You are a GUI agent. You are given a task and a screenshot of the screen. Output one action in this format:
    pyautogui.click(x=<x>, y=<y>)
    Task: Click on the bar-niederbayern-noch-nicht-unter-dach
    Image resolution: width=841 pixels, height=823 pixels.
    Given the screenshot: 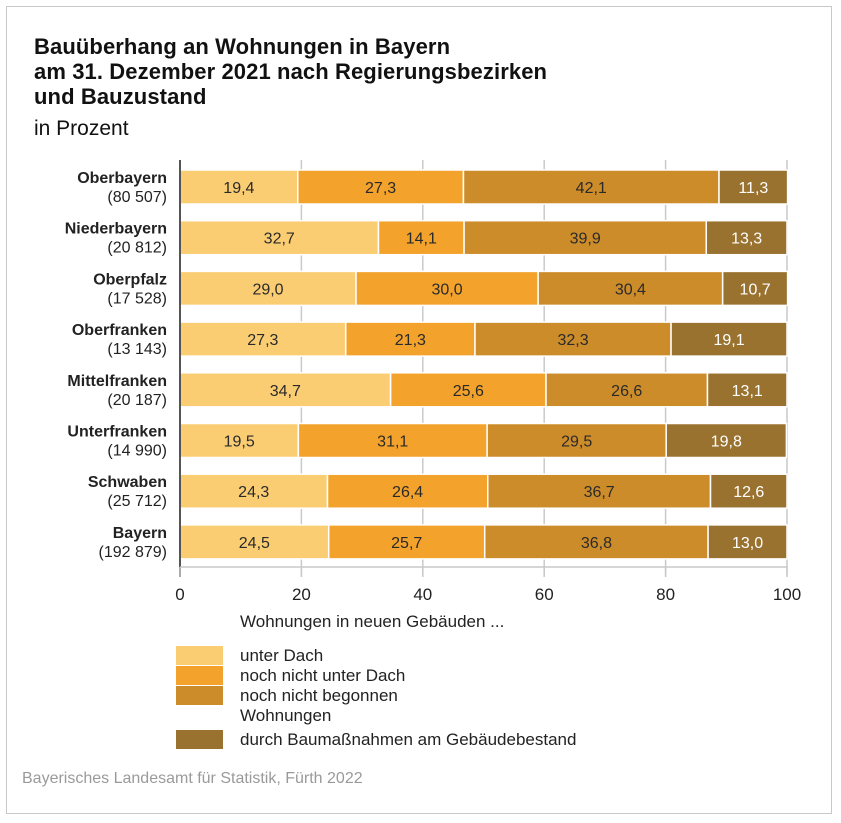 What is the action you would take?
    pyautogui.click(x=421, y=237)
    